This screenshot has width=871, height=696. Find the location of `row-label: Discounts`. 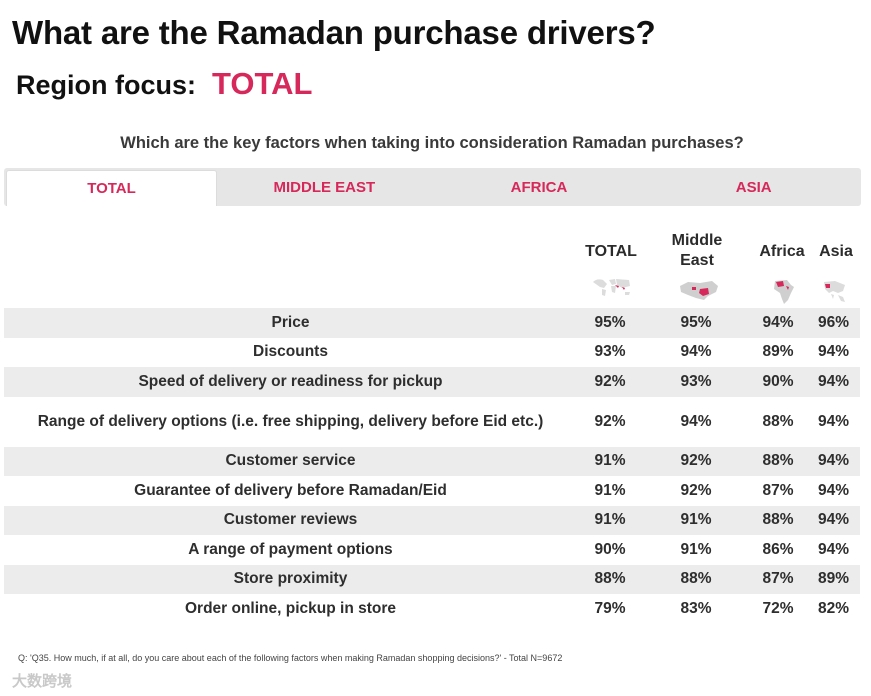

row-label: Discounts is located at coordinates (290, 352).